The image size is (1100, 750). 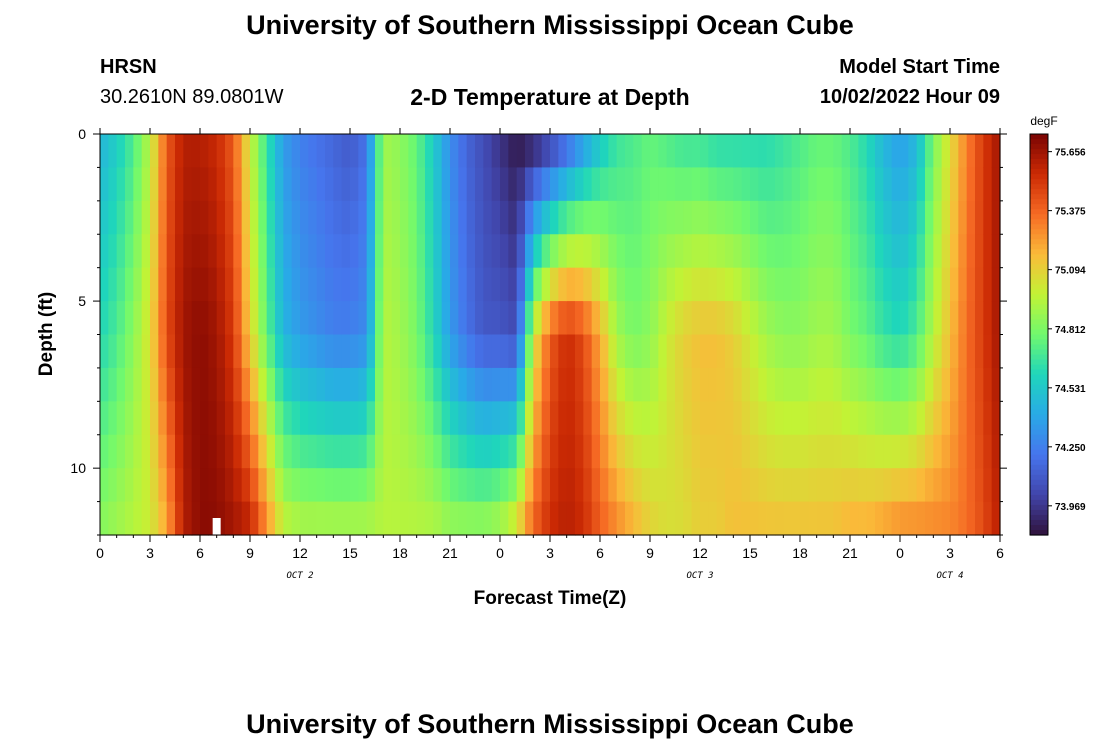 What do you see at coordinates (450, 553) in the screenshot?
I see `x-tick-label: 21` at bounding box center [450, 553].